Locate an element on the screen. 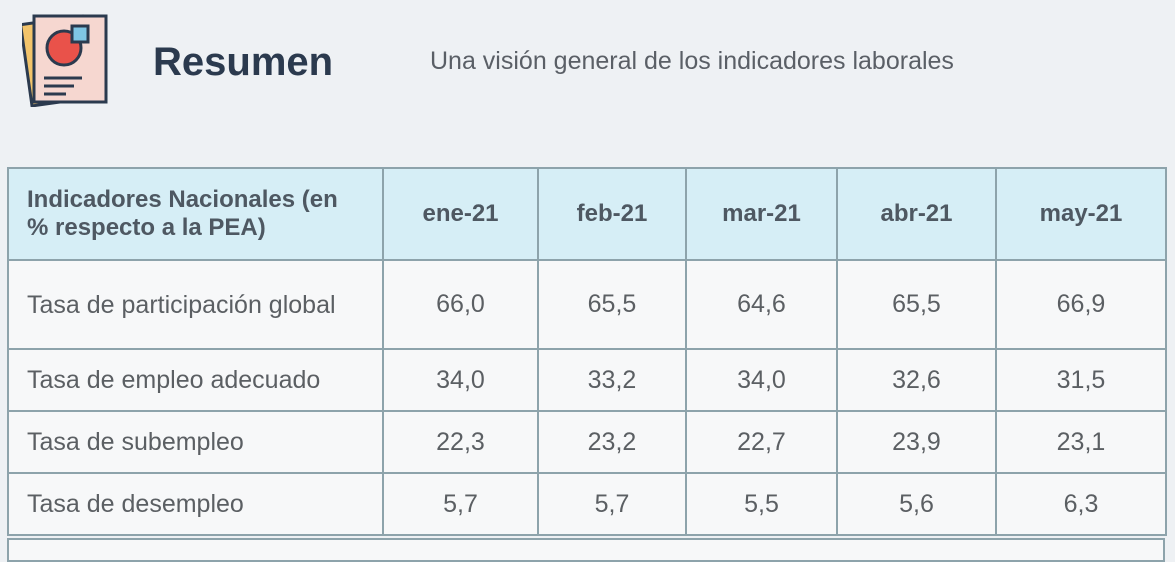 The height and width of the screenshot is (562, 1175). column-header: abr-21 is located at coordinates (916, 214).